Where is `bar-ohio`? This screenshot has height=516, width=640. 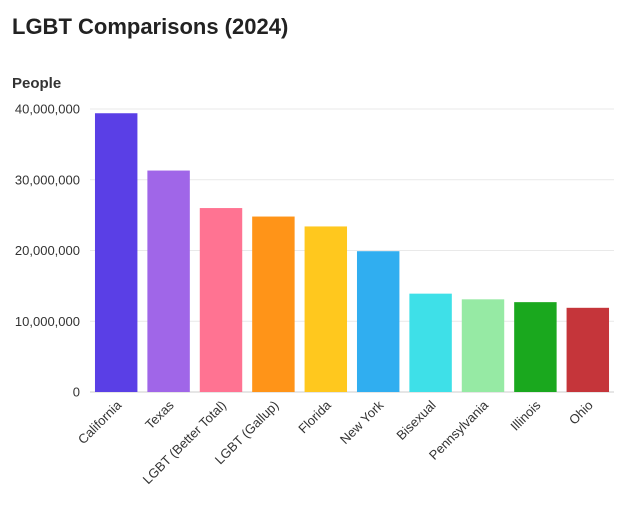 bar-ohio is located at coordinates (588, 349).